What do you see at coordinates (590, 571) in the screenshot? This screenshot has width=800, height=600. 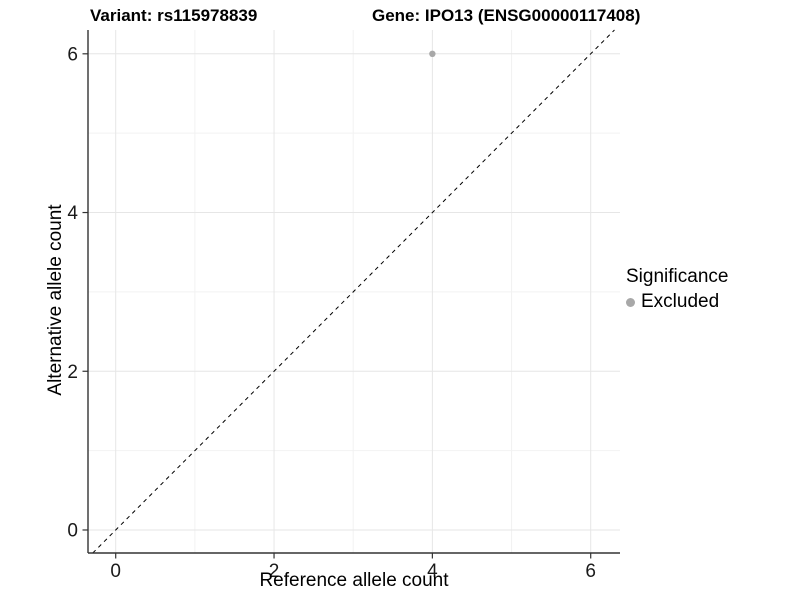 I see `x-tick-label: 6` at bounding box center [590, 571].